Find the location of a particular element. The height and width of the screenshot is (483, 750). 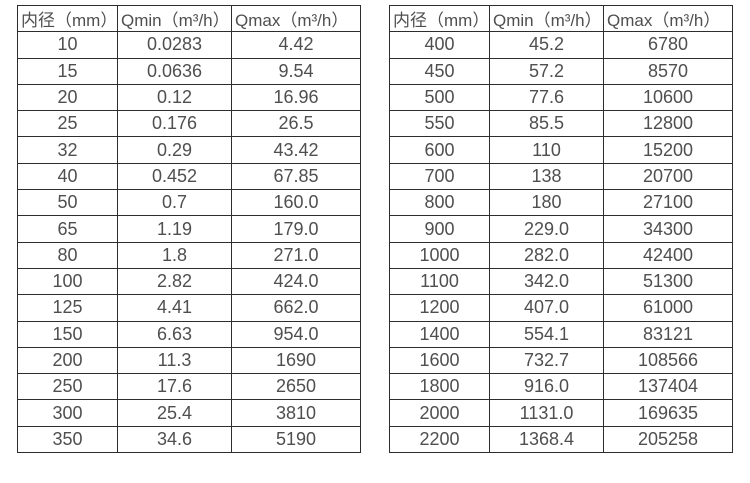

table-cell: 77.6 is located at coordinates (546, 97).